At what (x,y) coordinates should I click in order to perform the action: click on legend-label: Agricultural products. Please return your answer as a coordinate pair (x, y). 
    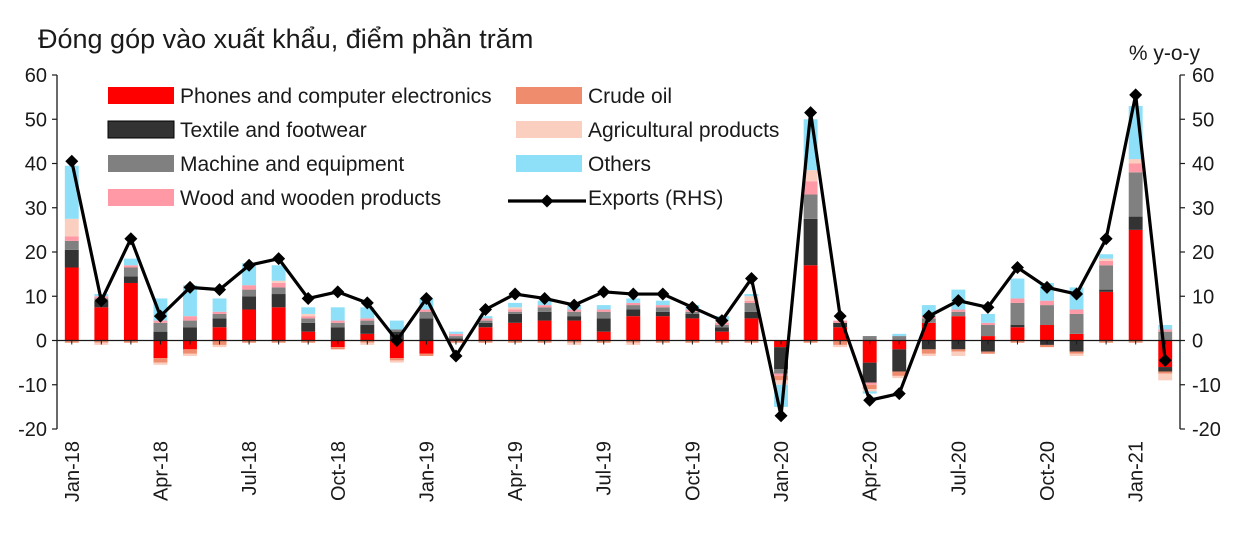
    Looking at the image, I should click on (683, 130).